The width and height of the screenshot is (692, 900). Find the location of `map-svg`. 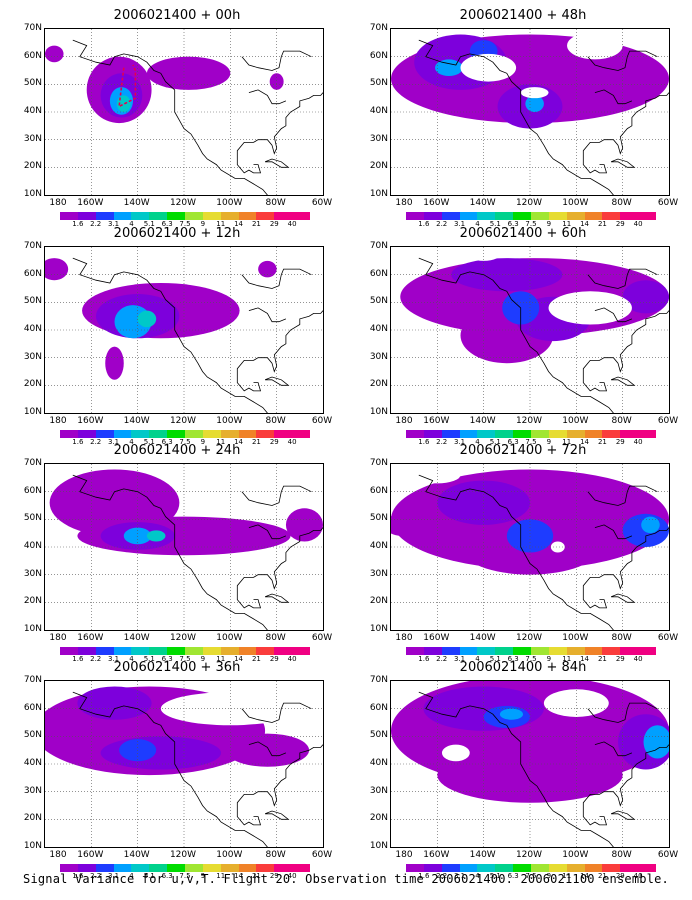

map-svg is located at coordinates (184, 330).